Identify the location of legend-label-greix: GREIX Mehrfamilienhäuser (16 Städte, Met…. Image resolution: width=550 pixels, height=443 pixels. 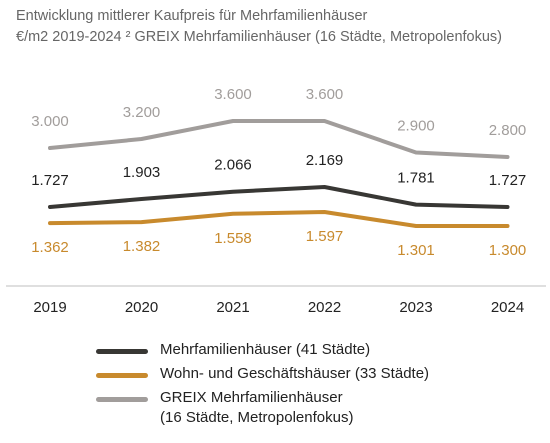
(257, 407).